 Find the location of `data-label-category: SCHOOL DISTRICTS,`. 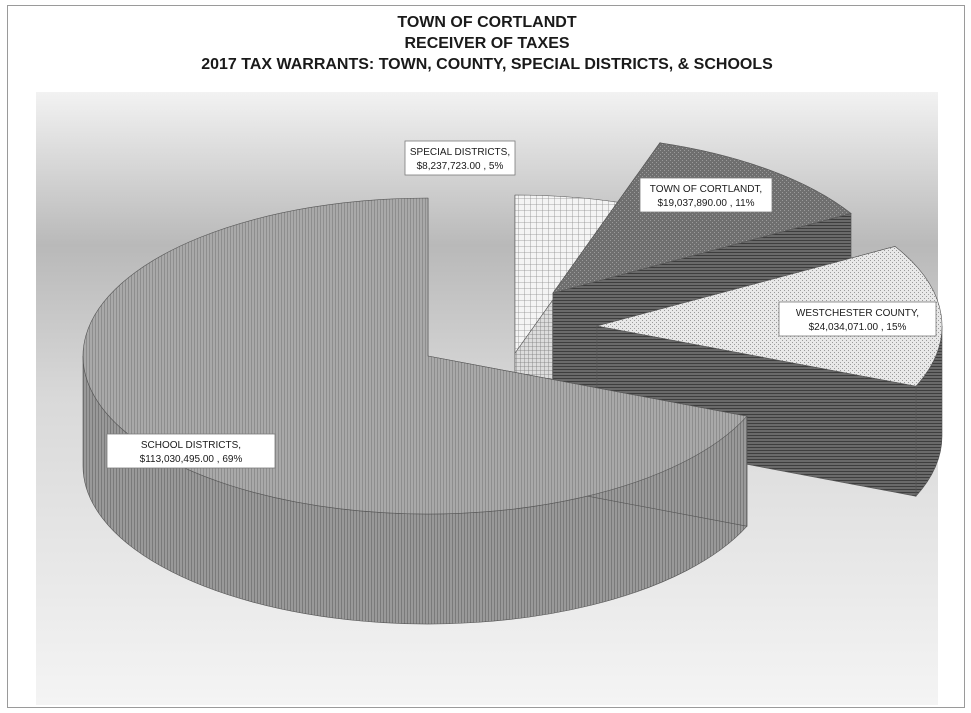

data-label-category: SCHOOL DISTRICTS, is located at coordinates (191, 445).